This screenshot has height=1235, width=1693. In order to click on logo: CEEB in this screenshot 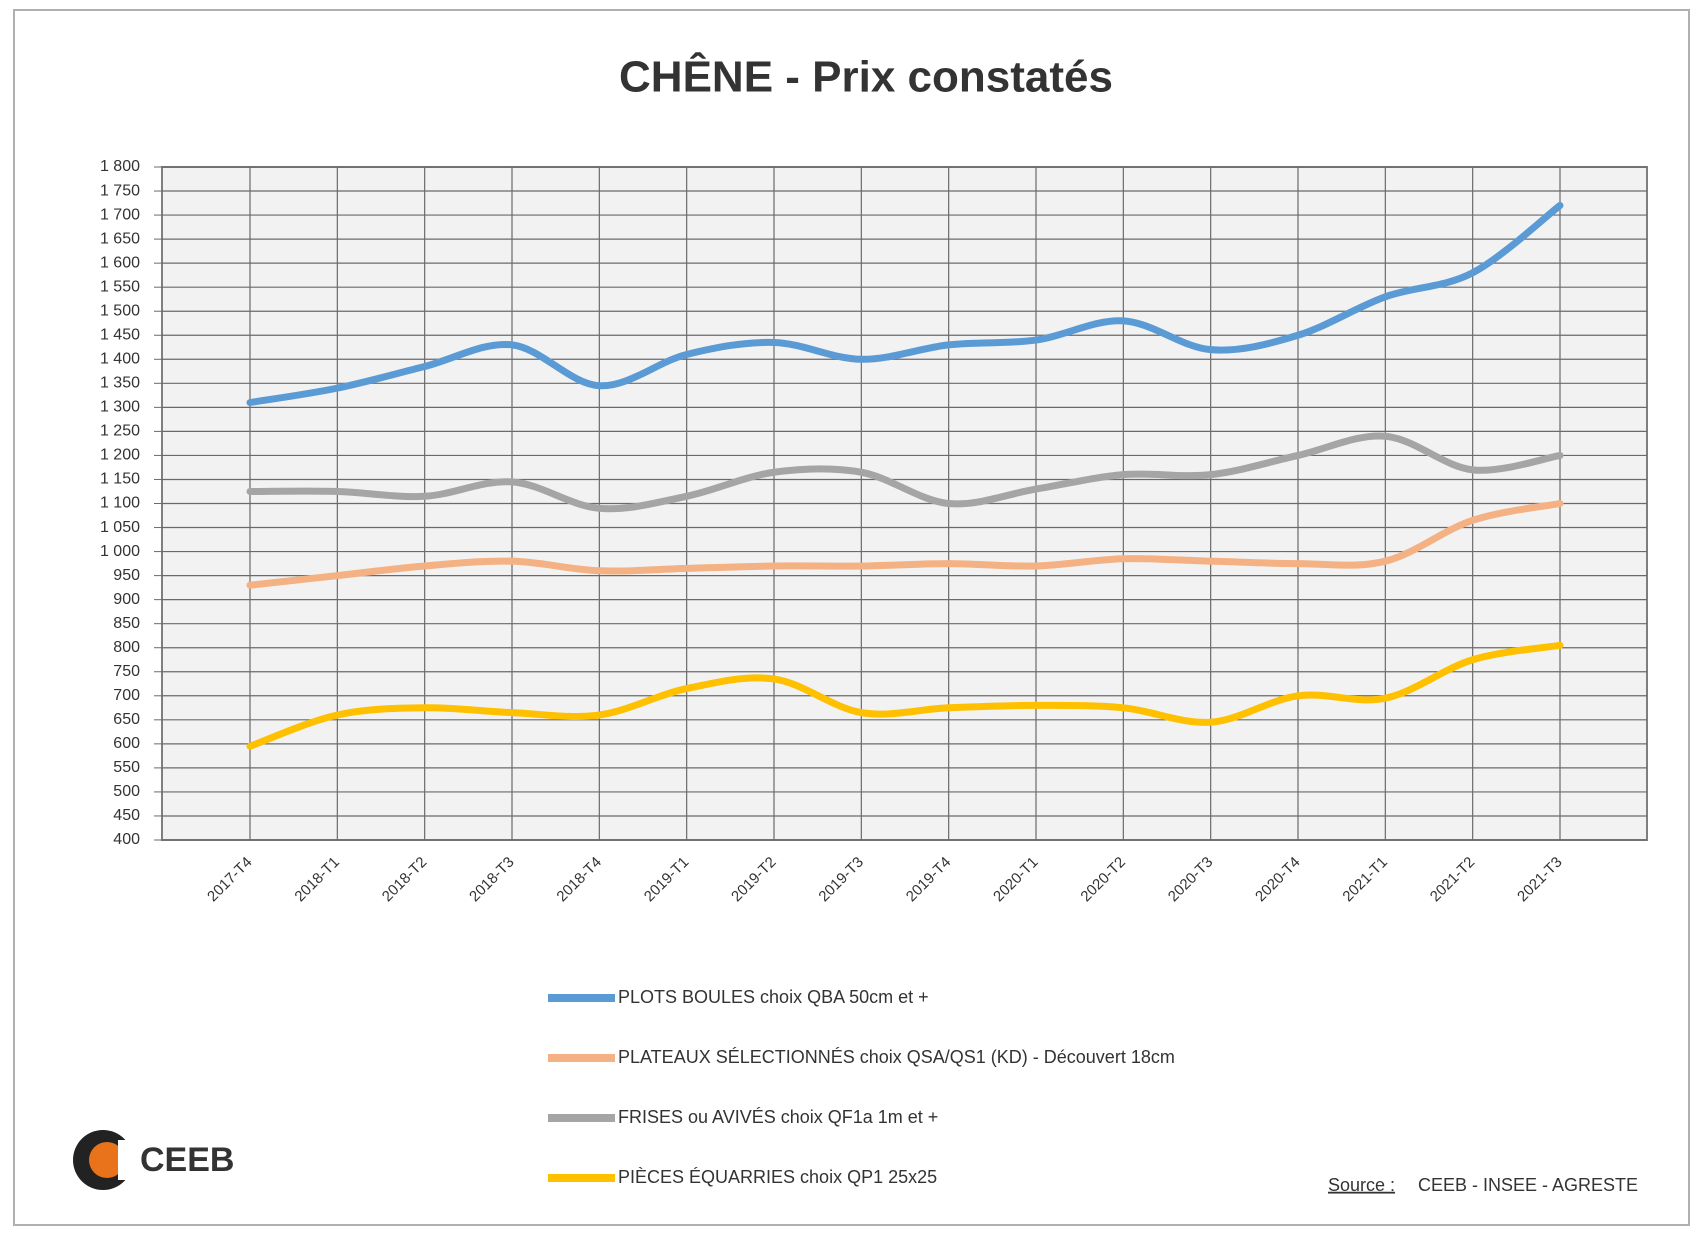, I will do `click(153, 1160)`.